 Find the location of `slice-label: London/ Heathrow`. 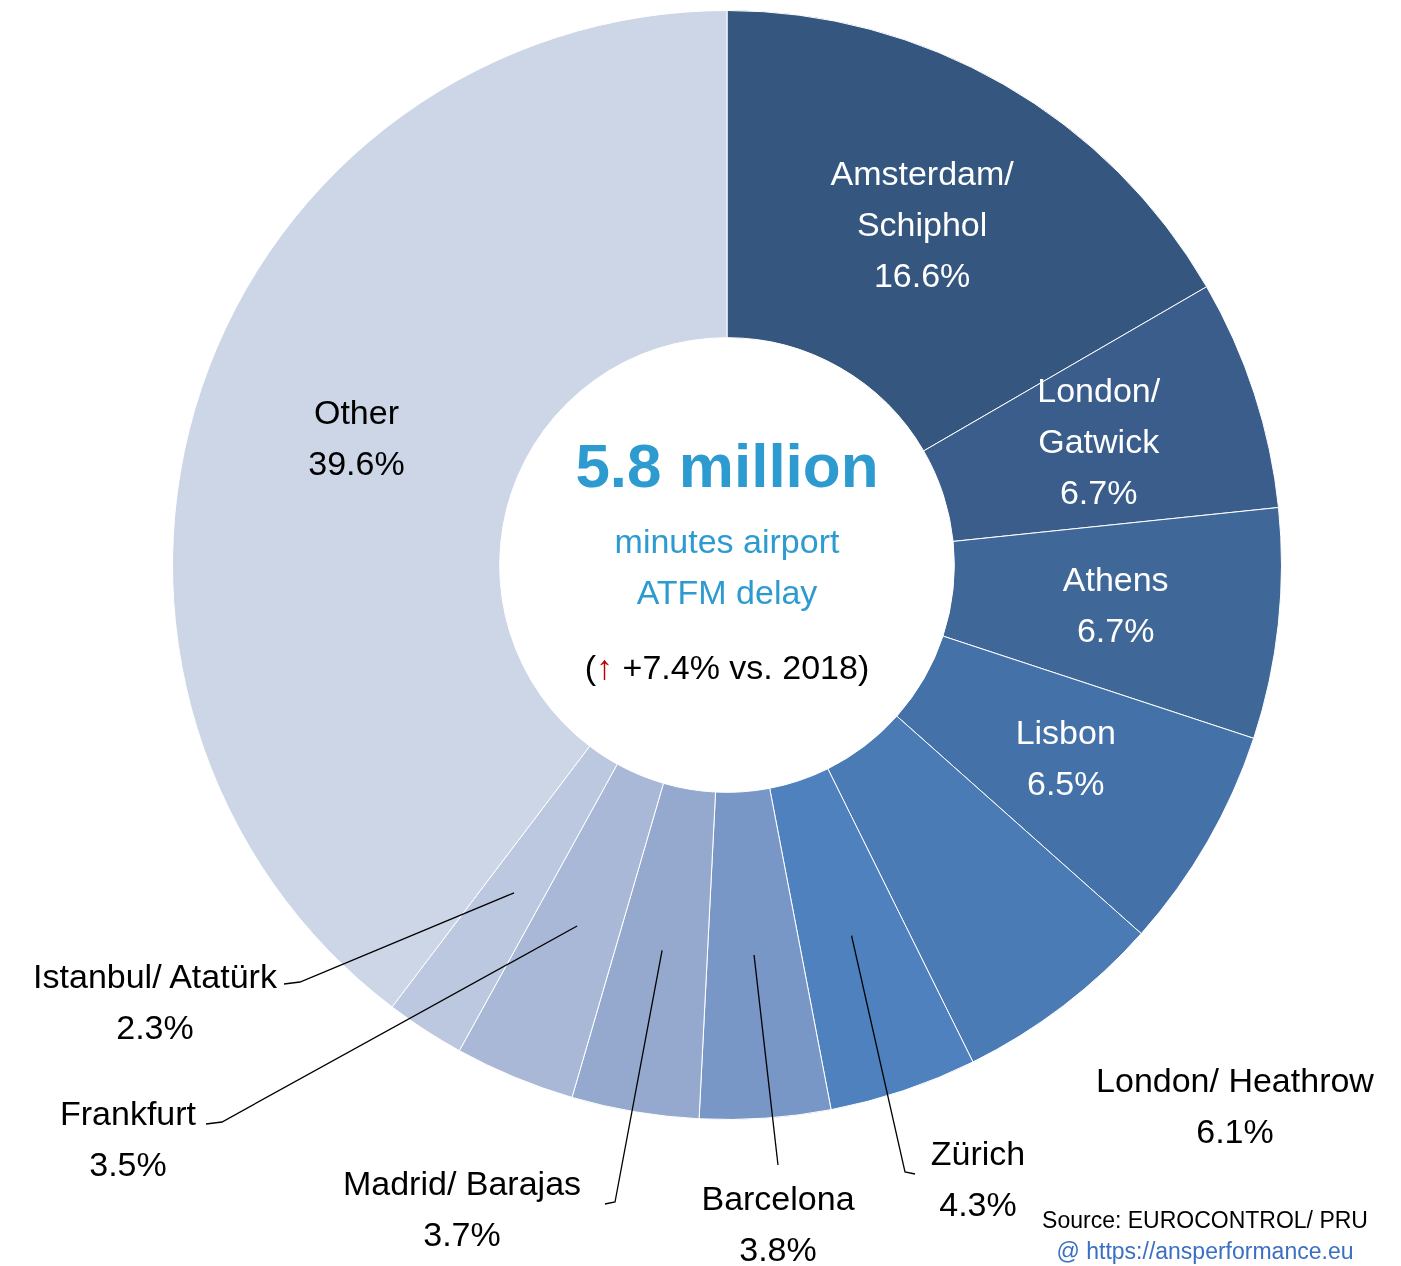

slice-label: London/ Heathrow is located at coordinates (1235, 1079).